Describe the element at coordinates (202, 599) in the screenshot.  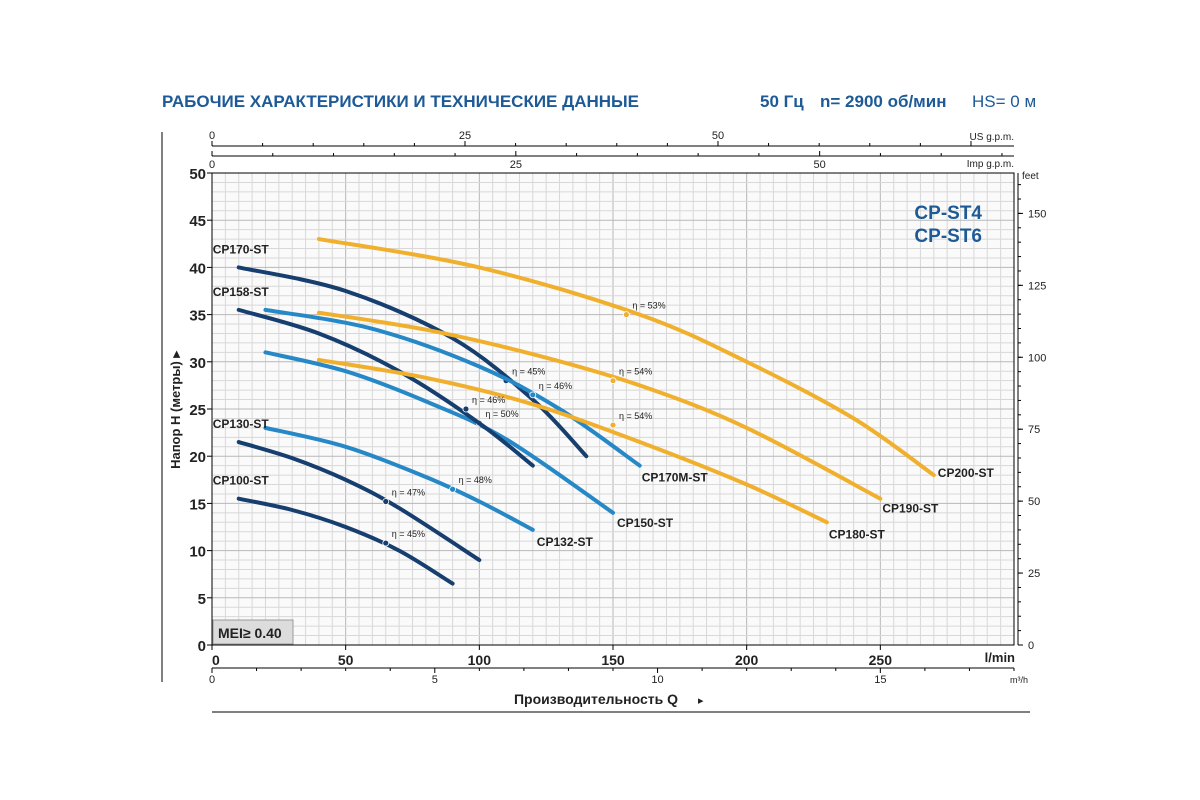
I see `y-tick-label: 5` at that location.